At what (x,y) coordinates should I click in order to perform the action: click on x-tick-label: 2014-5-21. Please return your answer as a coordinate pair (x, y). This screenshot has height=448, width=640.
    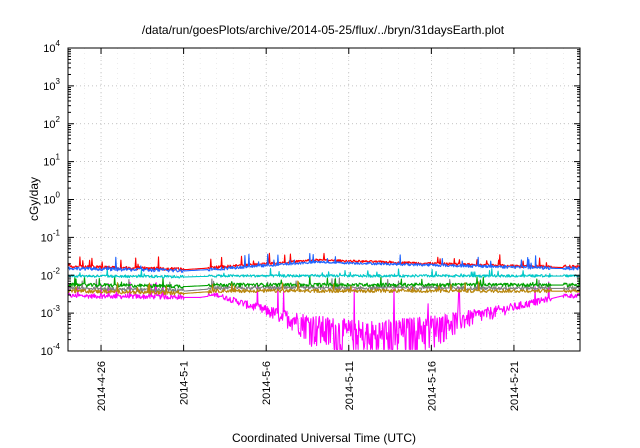
    Looking at the image, I should click on (515, 386).